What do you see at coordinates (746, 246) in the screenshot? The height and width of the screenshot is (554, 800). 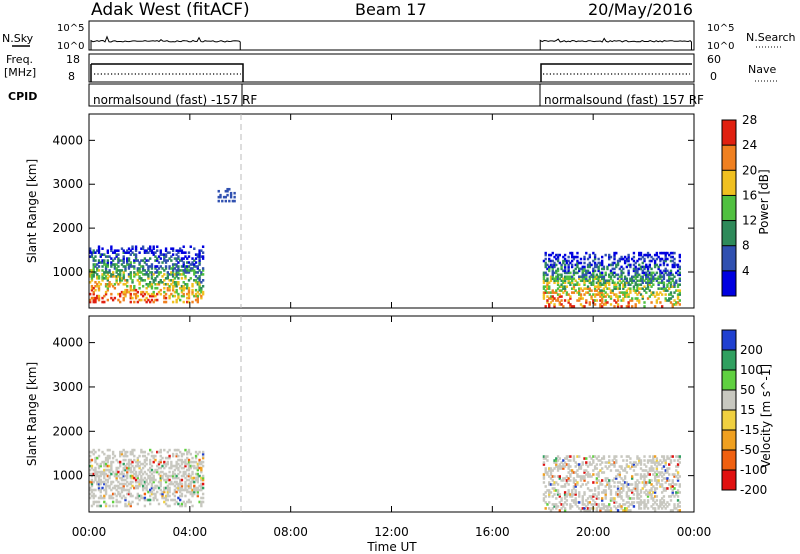 I see `colorbar-tick-label: 8` at bounding box center [746, 246].